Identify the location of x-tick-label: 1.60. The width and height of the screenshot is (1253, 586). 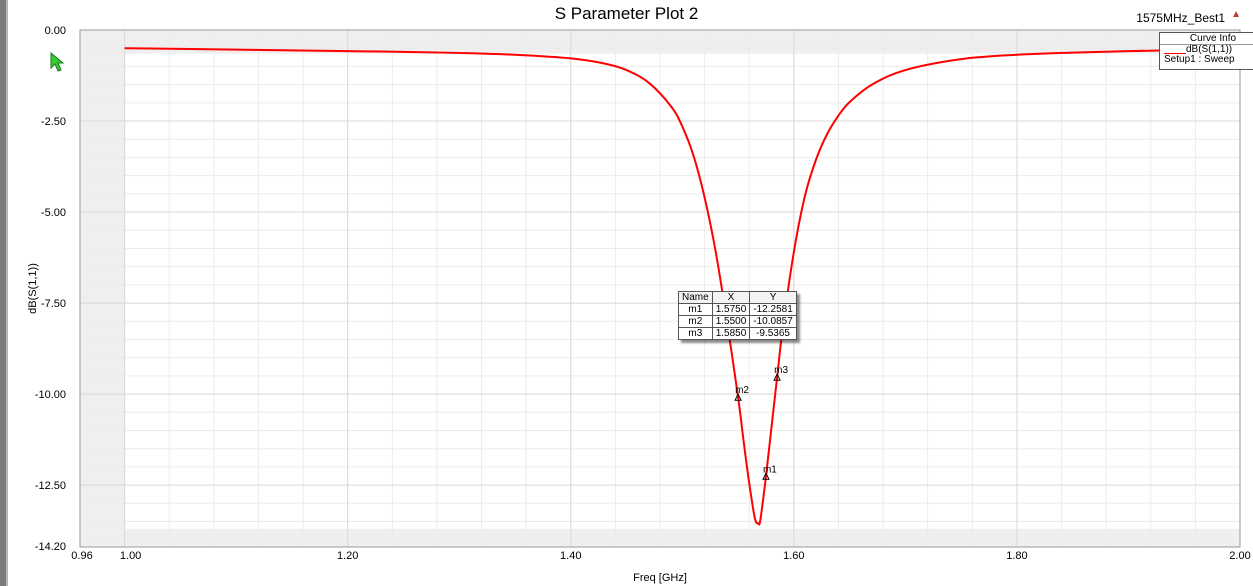
(793, 556).